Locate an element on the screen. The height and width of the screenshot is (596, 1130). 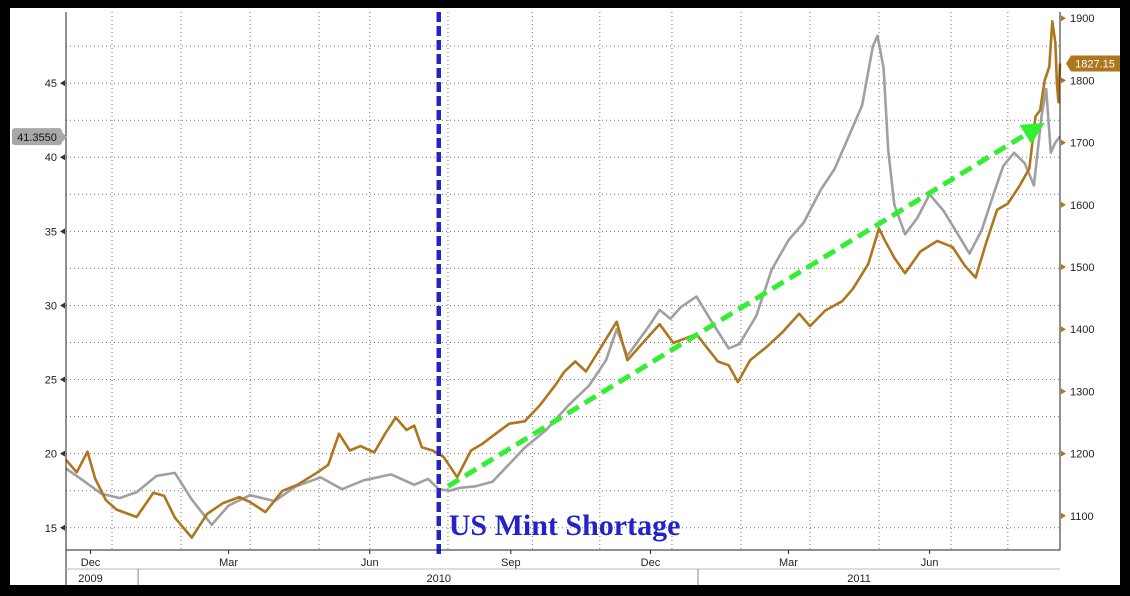
right-tick-label: 1400 is located at coordinates (1082, 330).